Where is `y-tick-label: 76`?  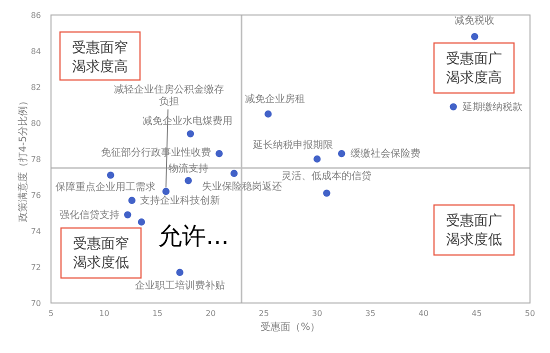
y-tick-label: 76 is located at coordinates (35, 195).